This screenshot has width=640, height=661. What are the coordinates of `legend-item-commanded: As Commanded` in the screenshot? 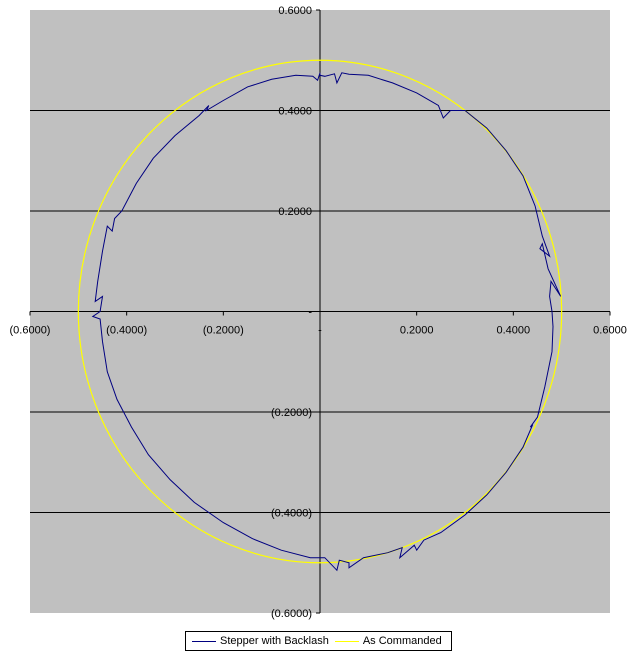 It's located at (388, 641).